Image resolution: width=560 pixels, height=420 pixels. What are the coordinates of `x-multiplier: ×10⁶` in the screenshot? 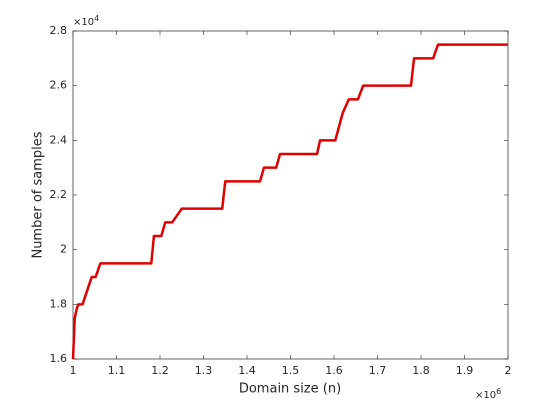 It's located at (488, 394).